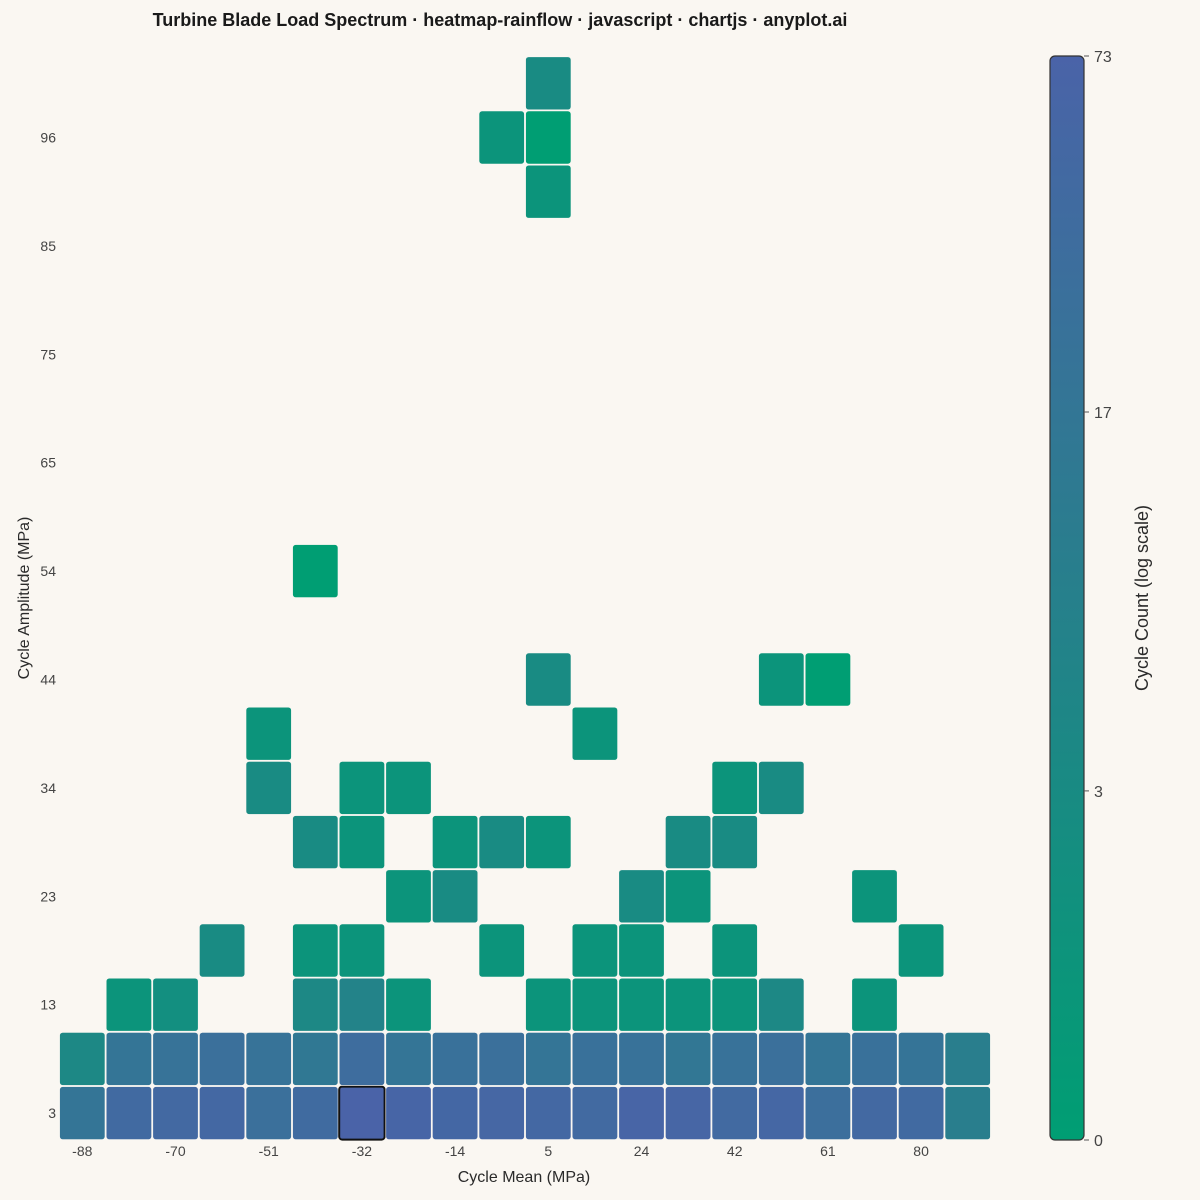 This screenshot has height=1200, width=1200. Describe the element at coordinates (455, 1151) in the screenshot. I see `x-tick-label: -14` at that location.